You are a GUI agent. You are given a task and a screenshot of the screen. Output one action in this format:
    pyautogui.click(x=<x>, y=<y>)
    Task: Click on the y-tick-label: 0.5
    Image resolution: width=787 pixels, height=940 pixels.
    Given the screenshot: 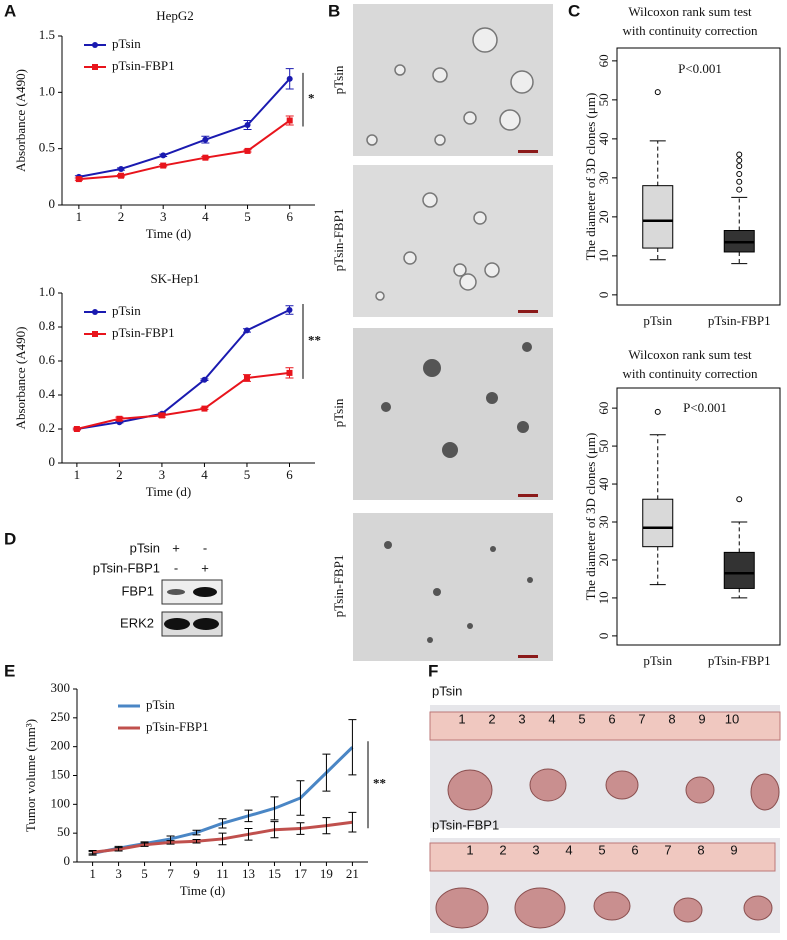 What is the action you would take?
    pyautogui.click(x=47, y=147)
    